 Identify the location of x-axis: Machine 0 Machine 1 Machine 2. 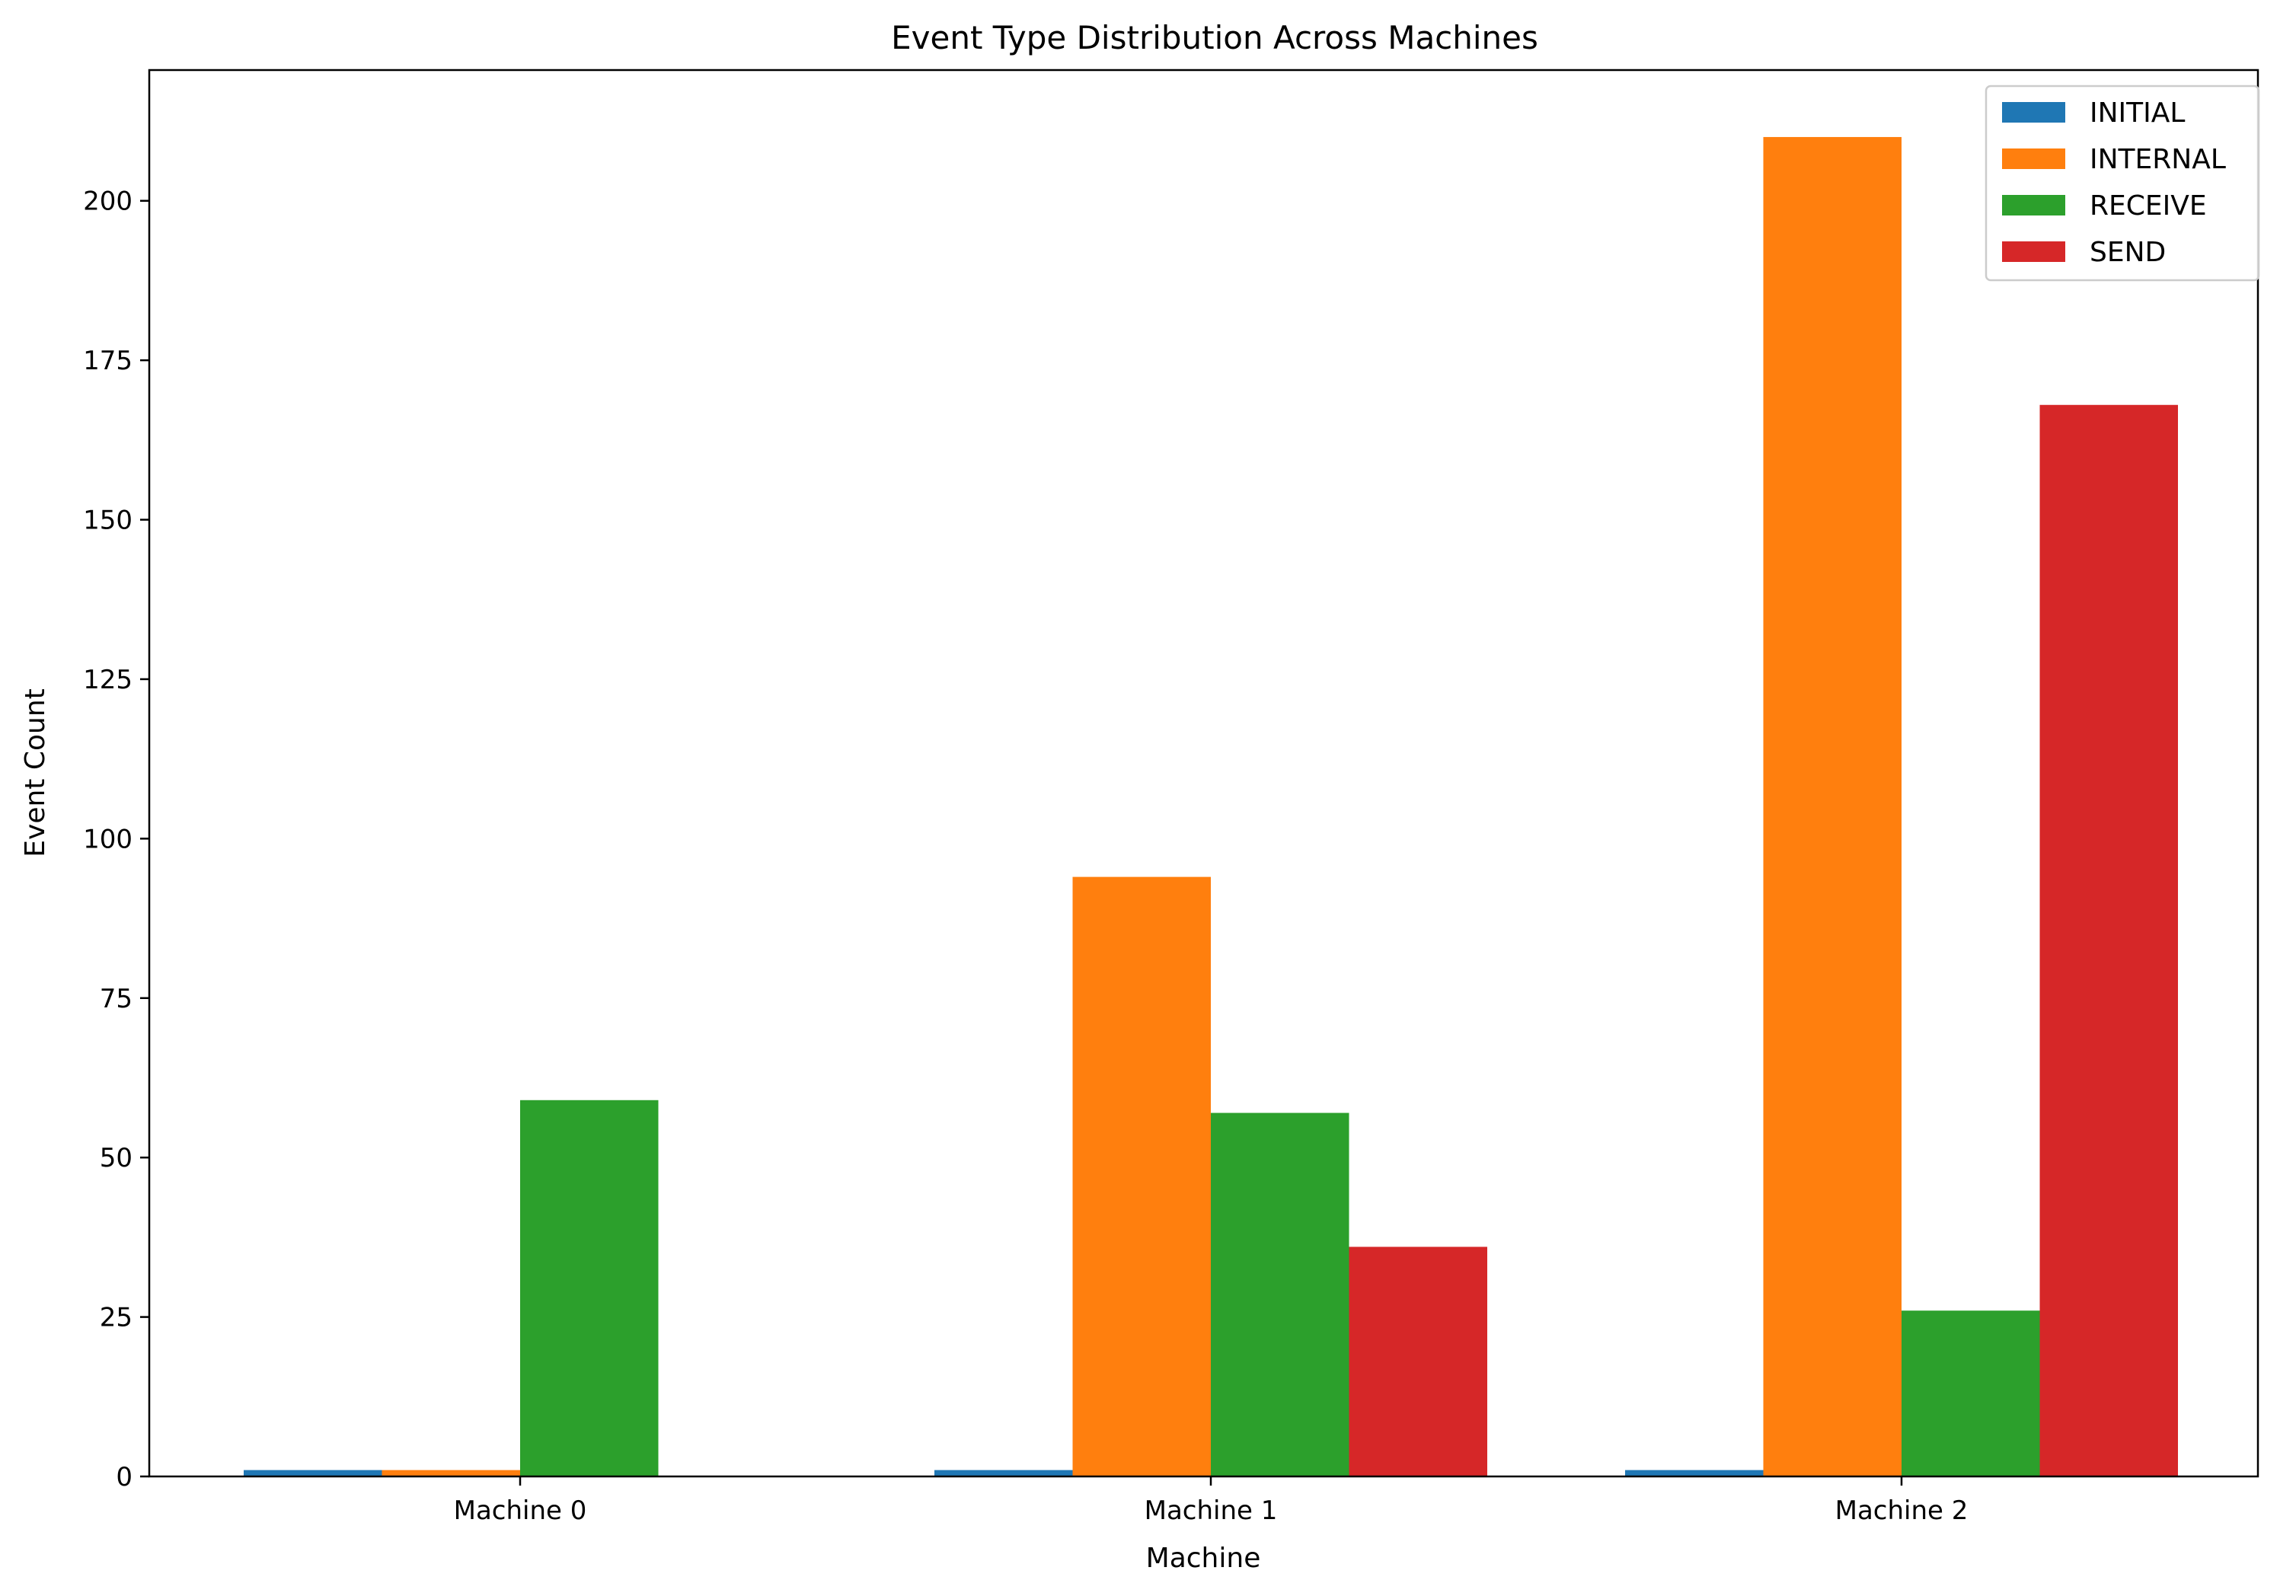
(1211, 1501).